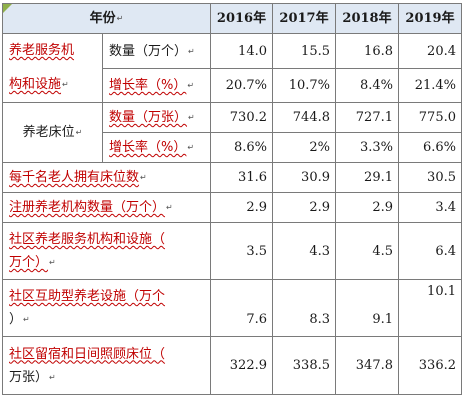  I want to click on value-cell: 336.2, so click(430, 365).